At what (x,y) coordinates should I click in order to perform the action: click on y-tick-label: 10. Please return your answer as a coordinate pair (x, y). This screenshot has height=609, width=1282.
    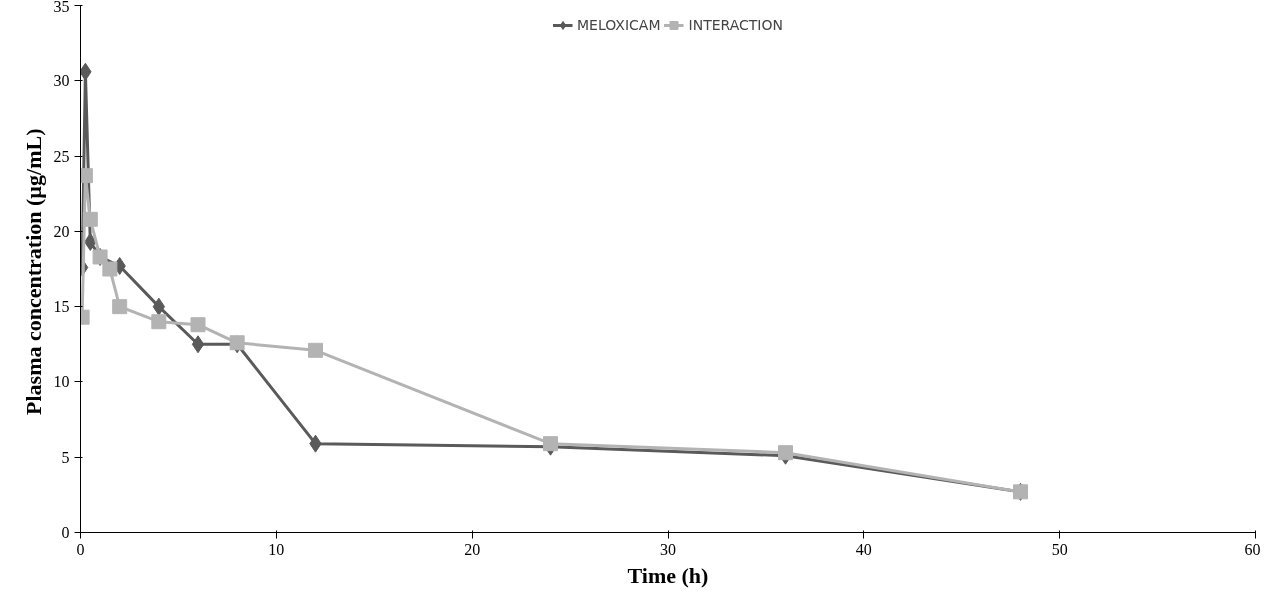
    Looking at the image, I should click on (61, 382).